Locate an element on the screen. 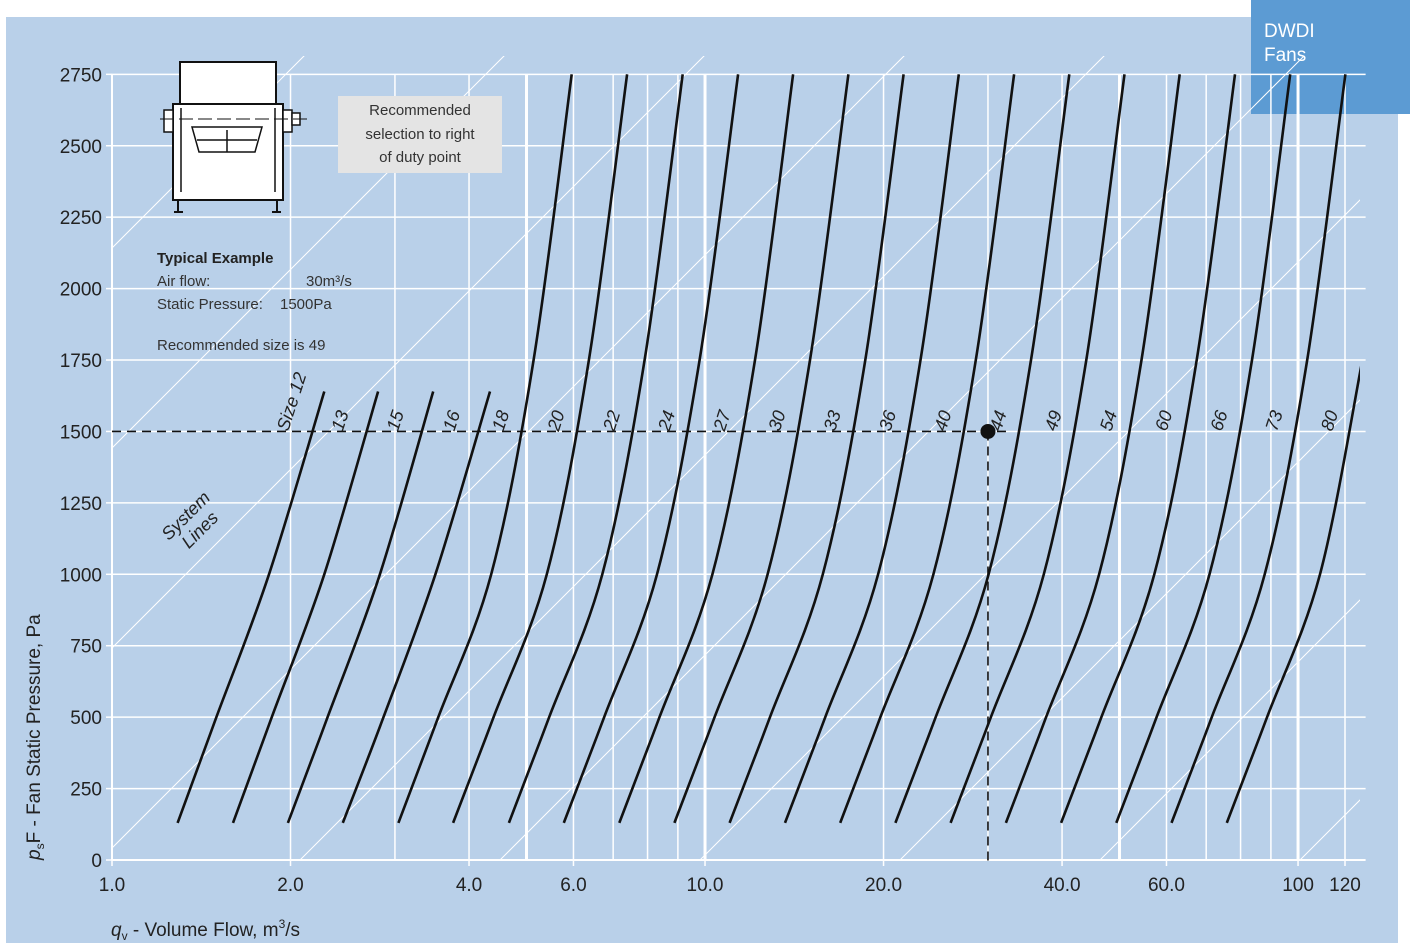 The height and width of the screenshot is (943, 1410). size-label: 40 is located at coordinates (942, 420).